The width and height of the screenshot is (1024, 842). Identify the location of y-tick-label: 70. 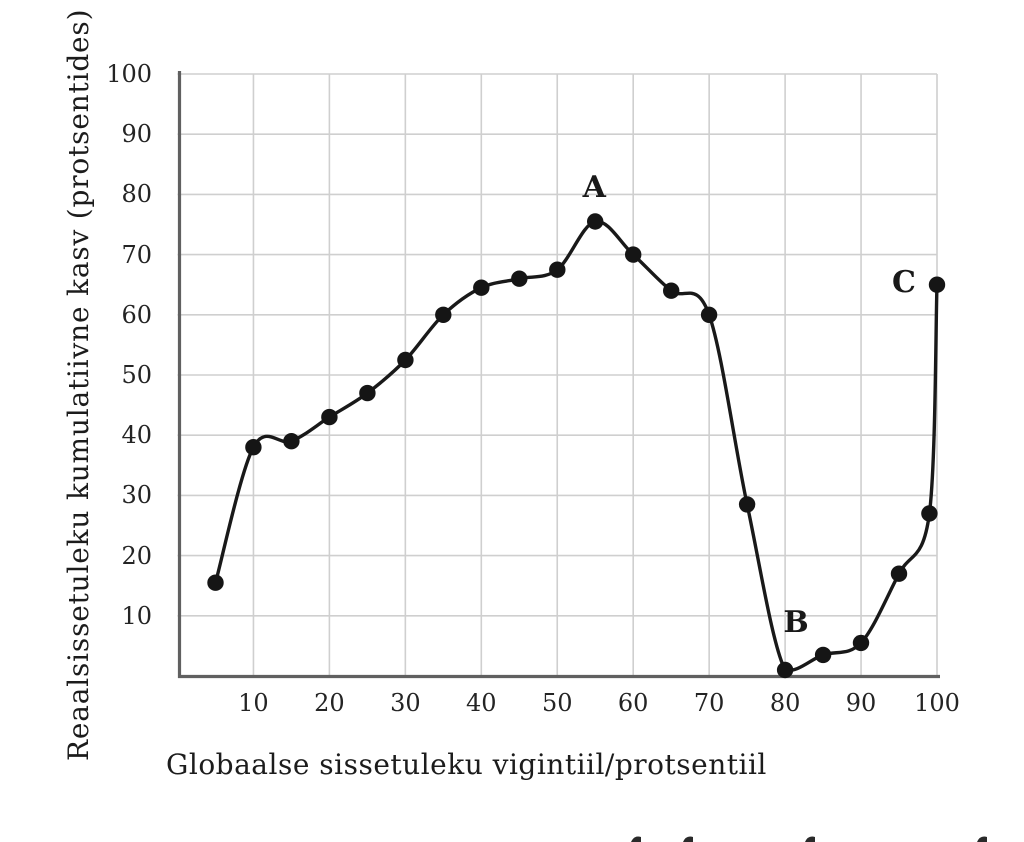
(136, 254).